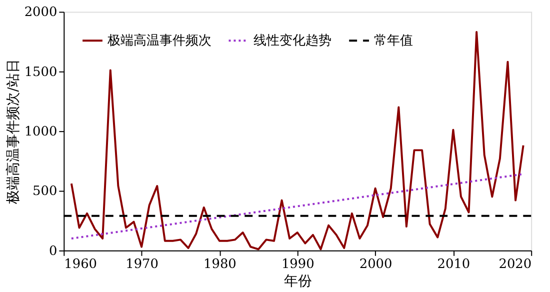 The height and width of the screenshot is (292, 550). What do you see at coordinates (13, 132) in the screenshot?
I see `y-axis-title: 极端高温事件频次/站日` at bounding box center [13, 132].